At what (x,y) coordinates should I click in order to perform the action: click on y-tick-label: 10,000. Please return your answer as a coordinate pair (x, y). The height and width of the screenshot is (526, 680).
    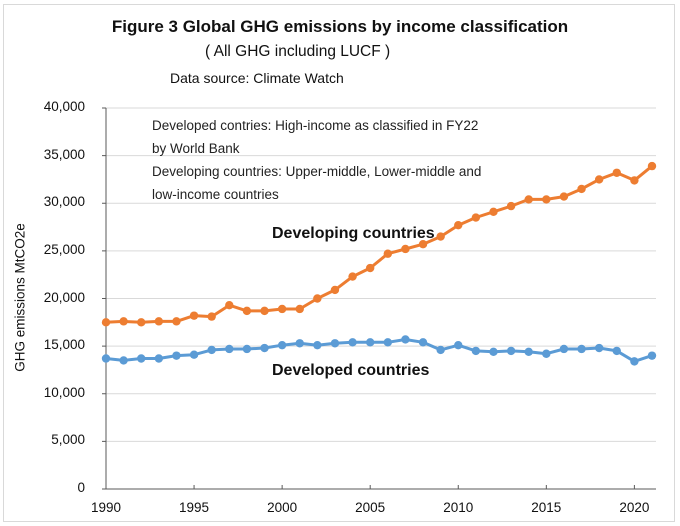
    Looking at the image, I should click on (64, 392).